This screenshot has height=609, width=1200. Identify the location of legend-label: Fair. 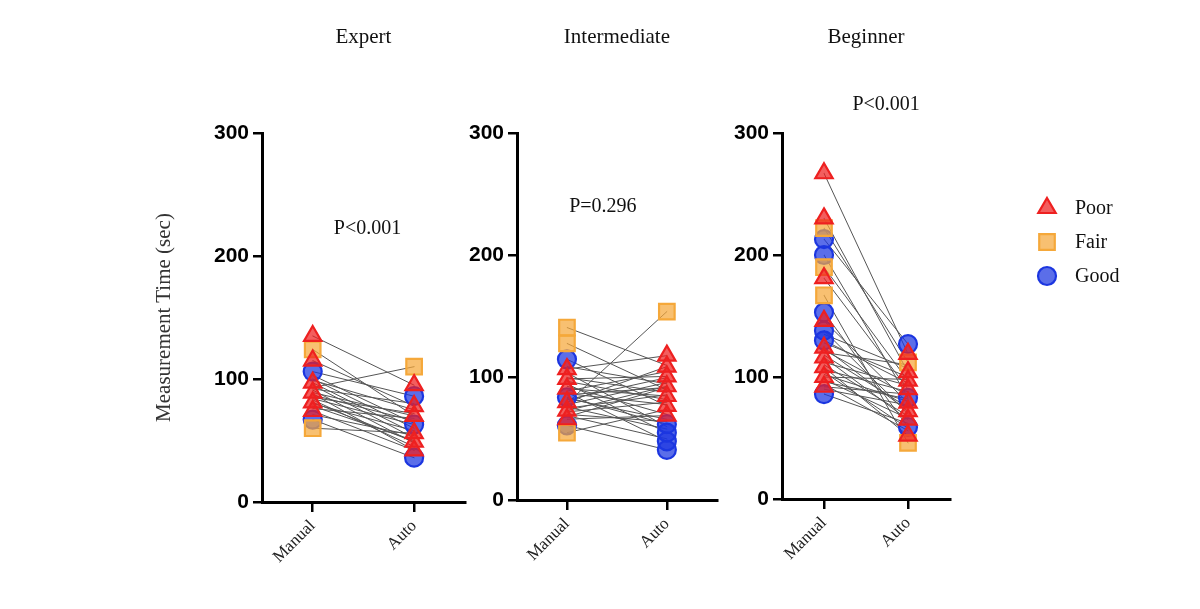
(1091, 241).